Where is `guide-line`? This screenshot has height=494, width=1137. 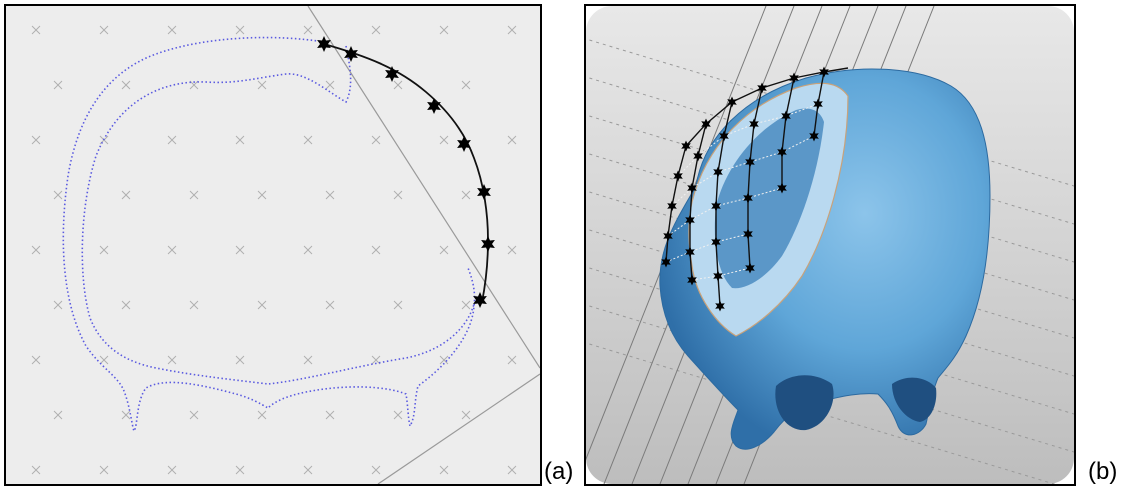
guide-line is located at coordinates (458, 428).